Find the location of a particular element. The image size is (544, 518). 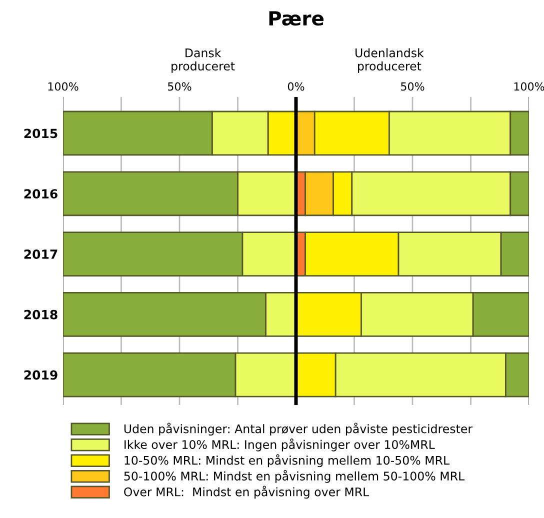

legend-label: Uden påvisninger: Antal prøver uden påviste pesticidrester is located at coordinates (298, 429).